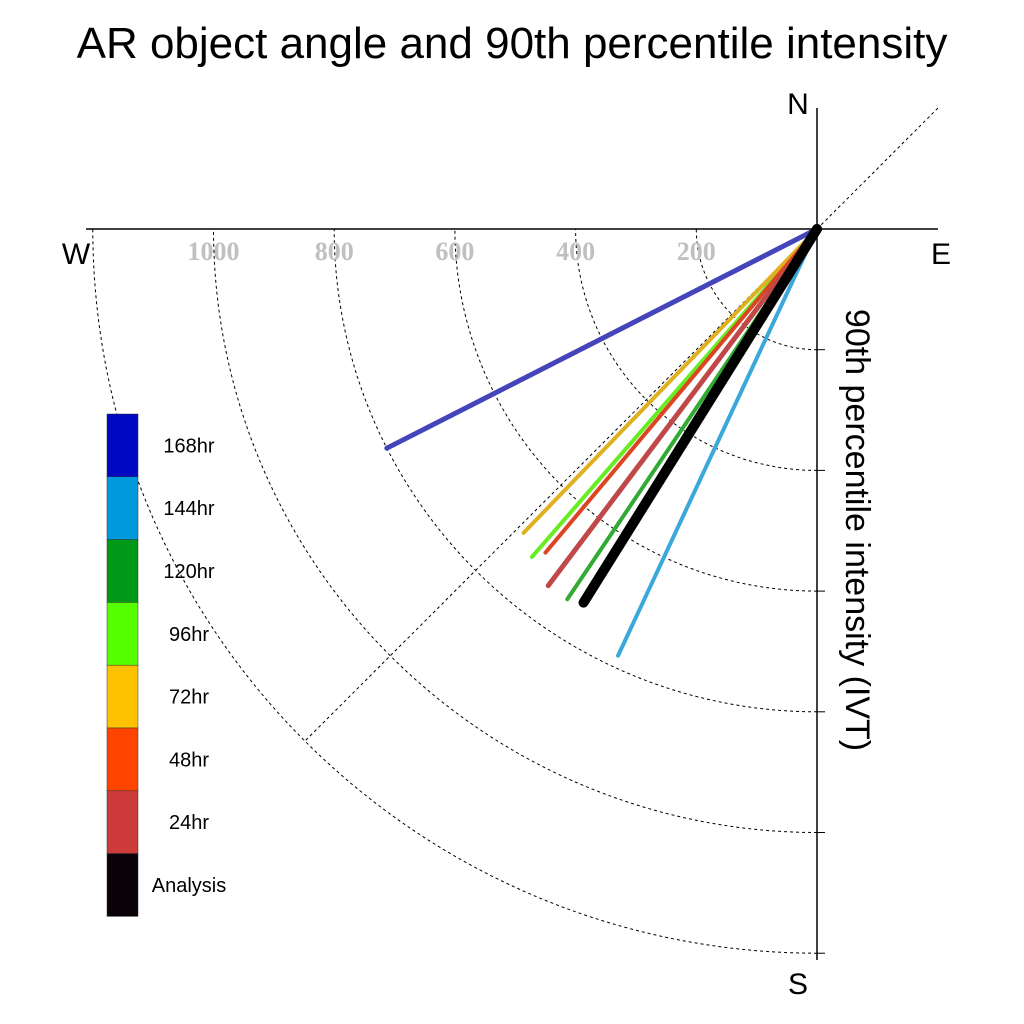 This screenshot has height=1024, width=1024. What do you see at coordinates (798, 104) in the screenshot?
I see `compass-north: N` at bounding box center [798, 104].